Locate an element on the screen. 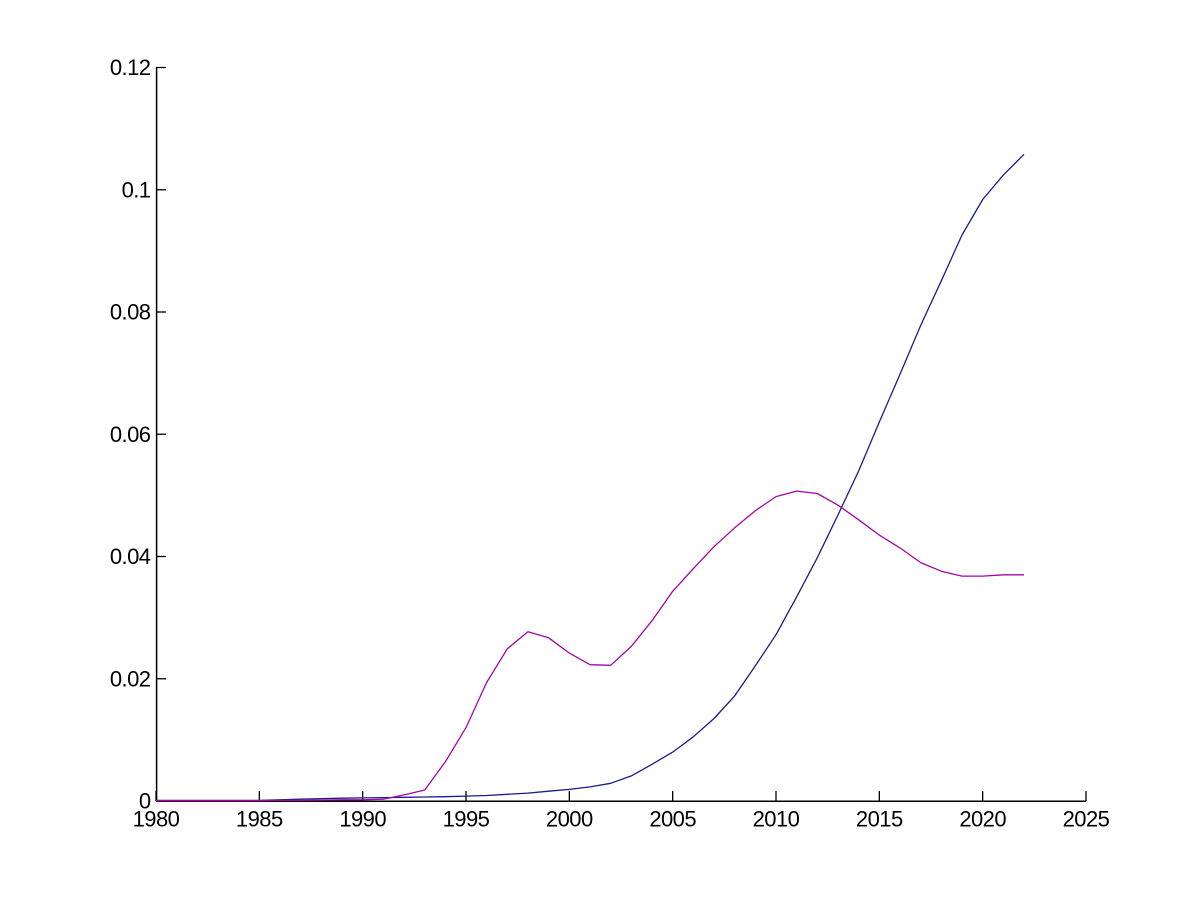 This screenshot has width=1200, height=900. svg-text: 0.02 is located at coordinates (130, 678).